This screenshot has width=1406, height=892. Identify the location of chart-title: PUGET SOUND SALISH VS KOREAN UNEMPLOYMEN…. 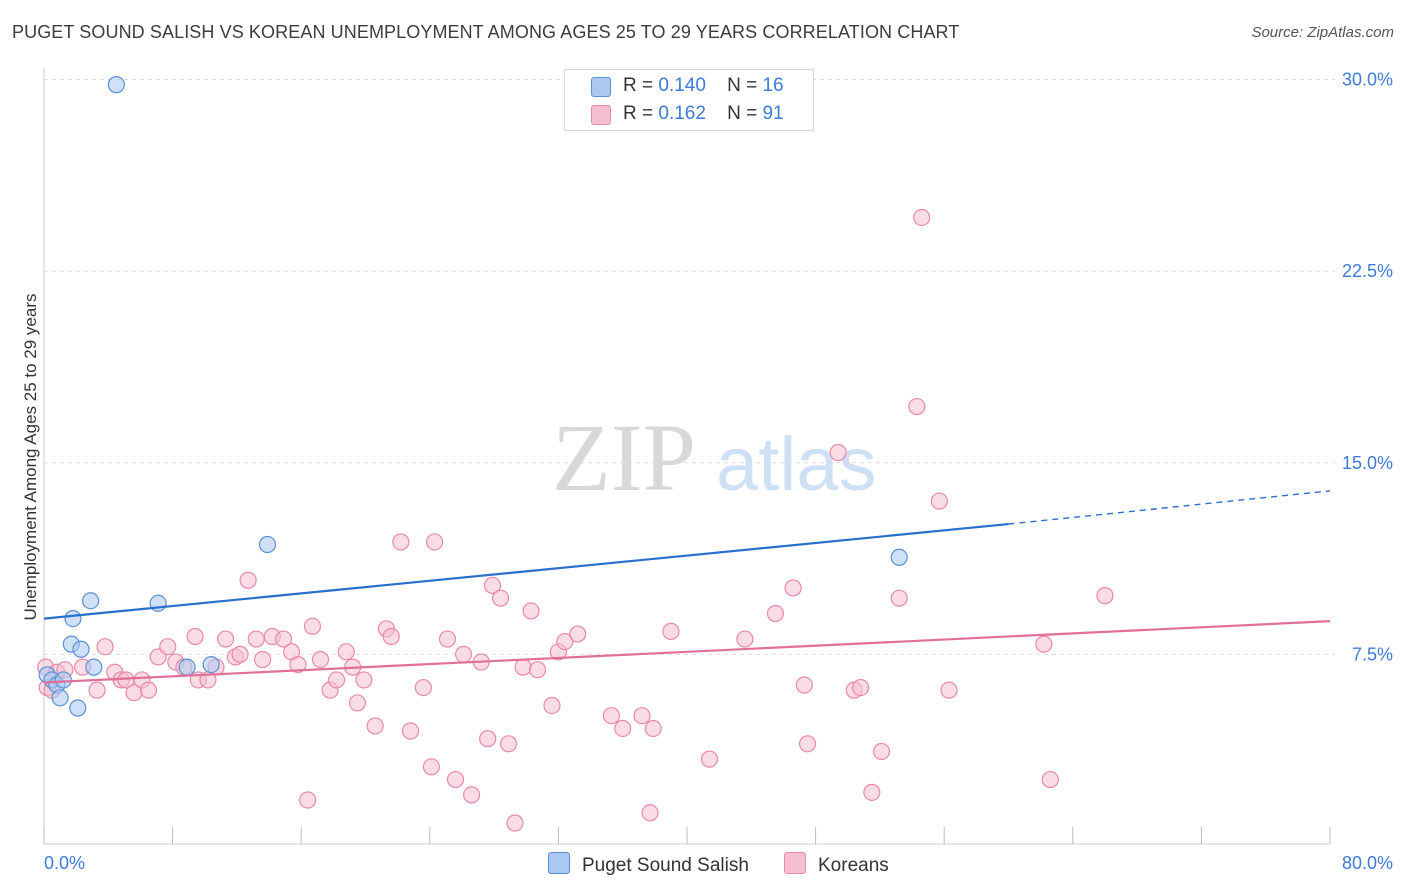
(486, 32).